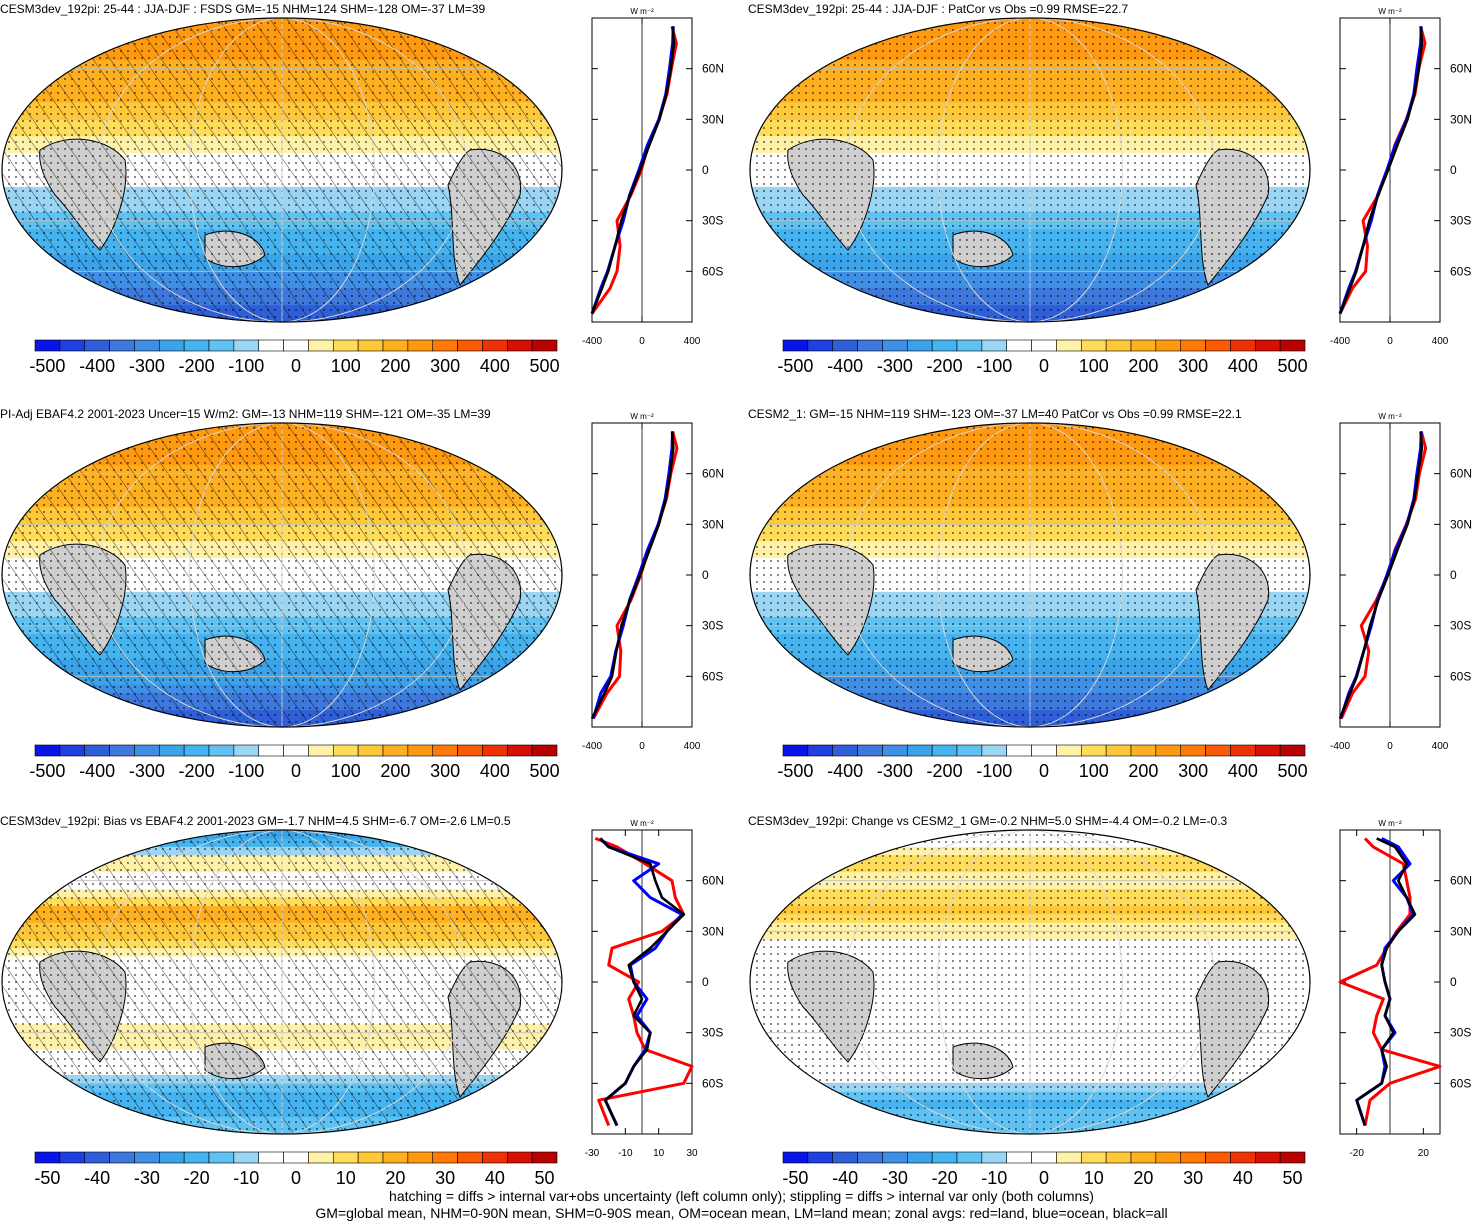  I want to click on colorbar-label: -400, so click(97, 366).